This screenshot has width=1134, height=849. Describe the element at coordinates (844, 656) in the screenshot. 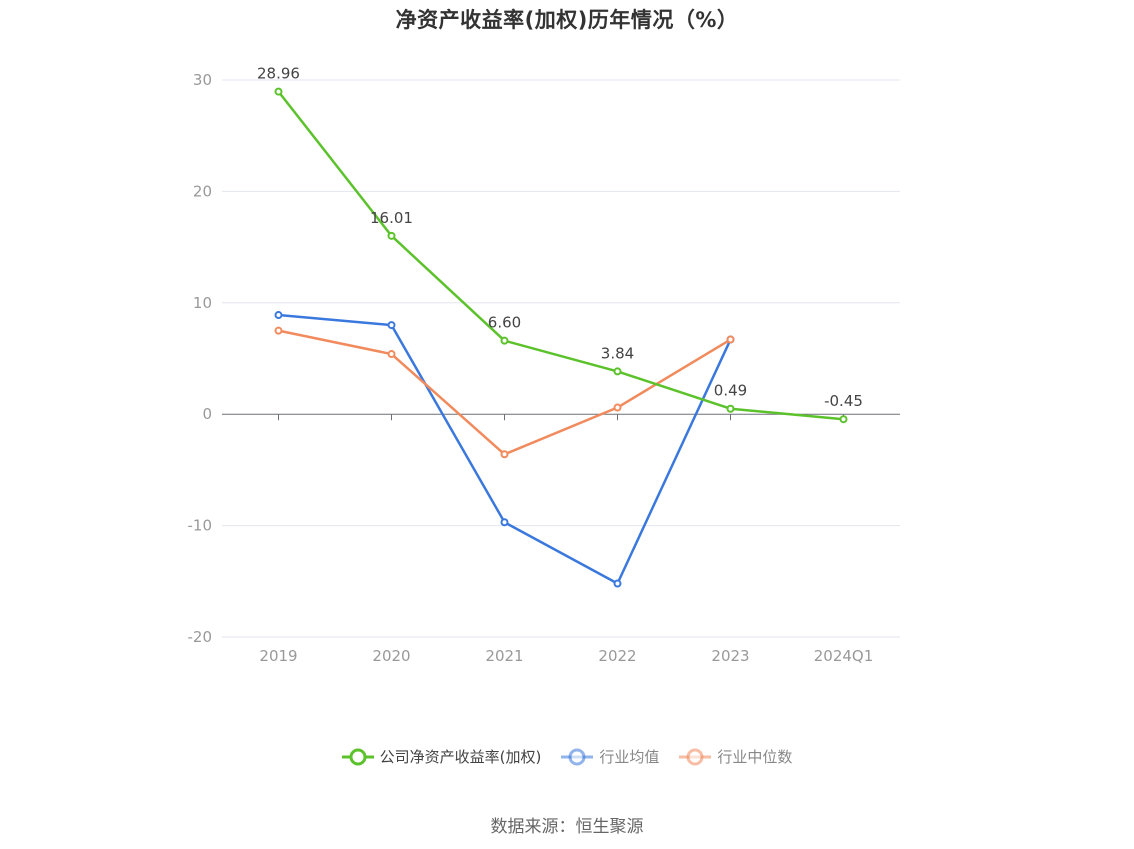

I see `x-tick-label: 2024Q1` at that location.